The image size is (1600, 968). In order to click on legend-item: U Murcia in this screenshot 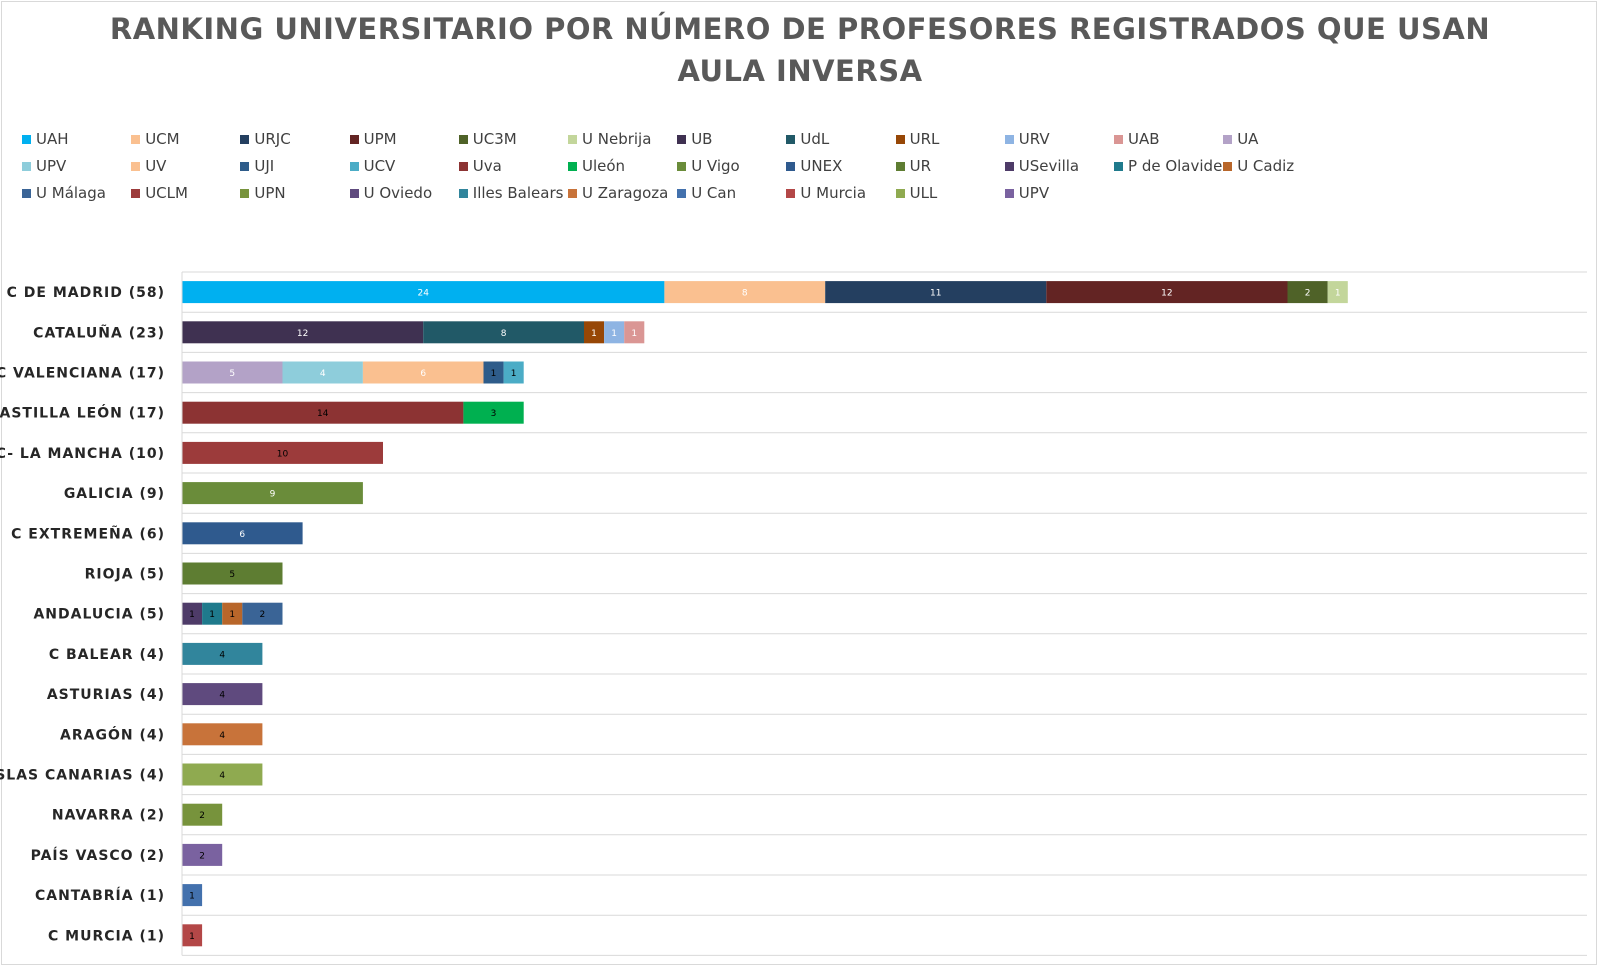, I will do `click(826, 193)`.